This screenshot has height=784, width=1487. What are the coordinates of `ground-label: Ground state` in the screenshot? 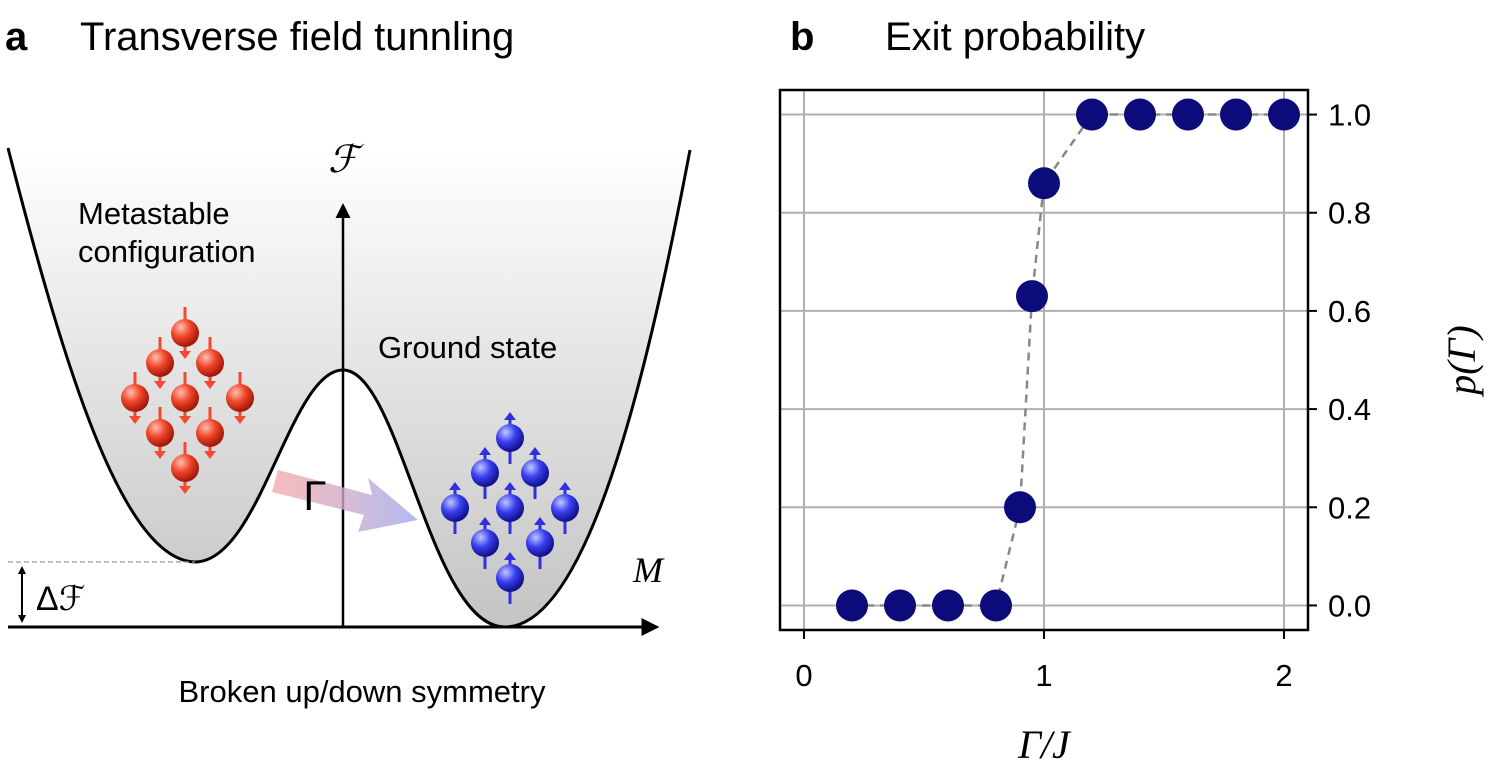 It's located at (467, 347).